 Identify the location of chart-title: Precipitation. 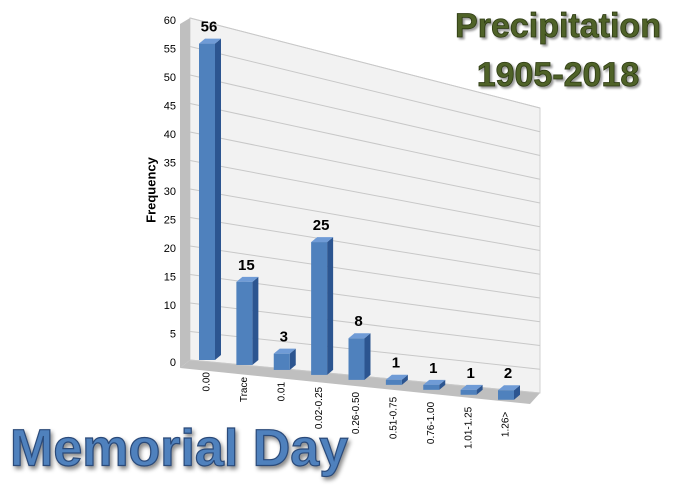
(558, 26).